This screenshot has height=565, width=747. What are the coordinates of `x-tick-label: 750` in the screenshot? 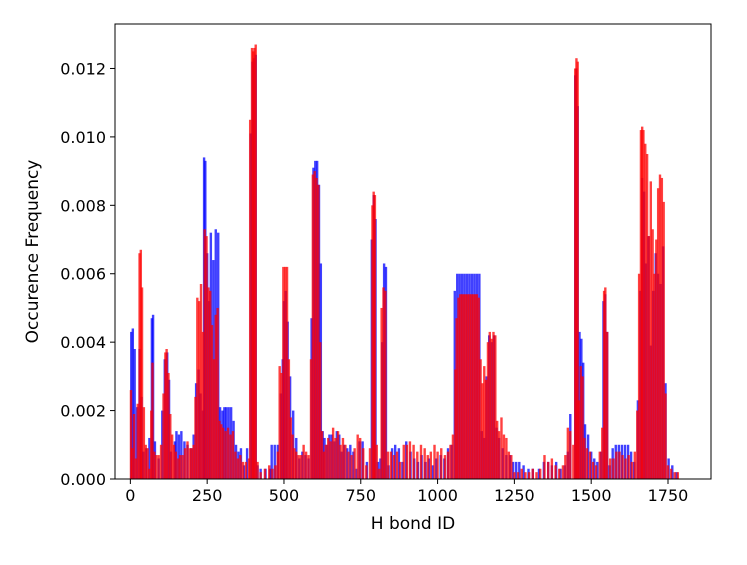 It's located at (360, 495).